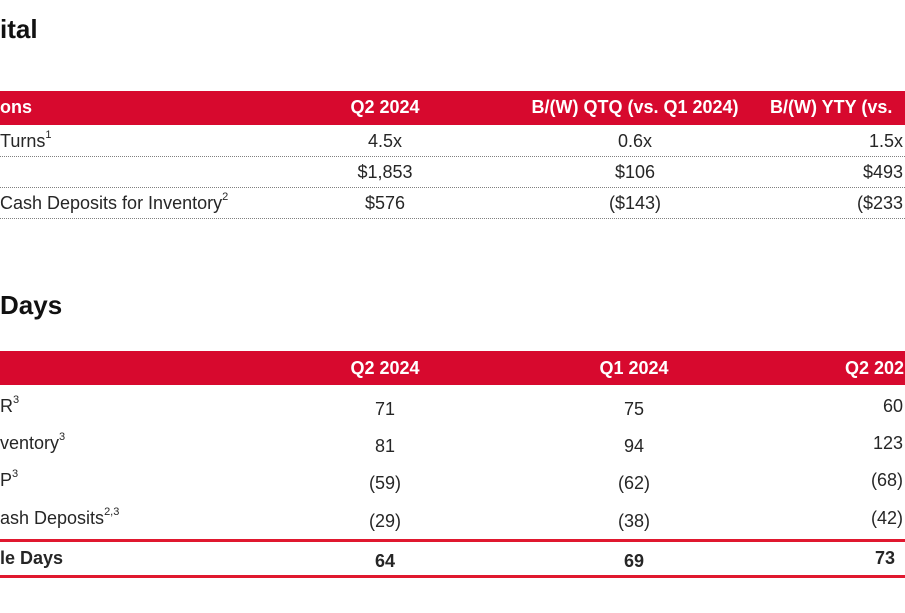 The width and height of the screenshot is (905, 613). What do you see at coordinates (452, 368) in the screenshot?
I see `table-header: Q2 2024 Q1 2024 Q2 202` at bounding box center [452, 368].